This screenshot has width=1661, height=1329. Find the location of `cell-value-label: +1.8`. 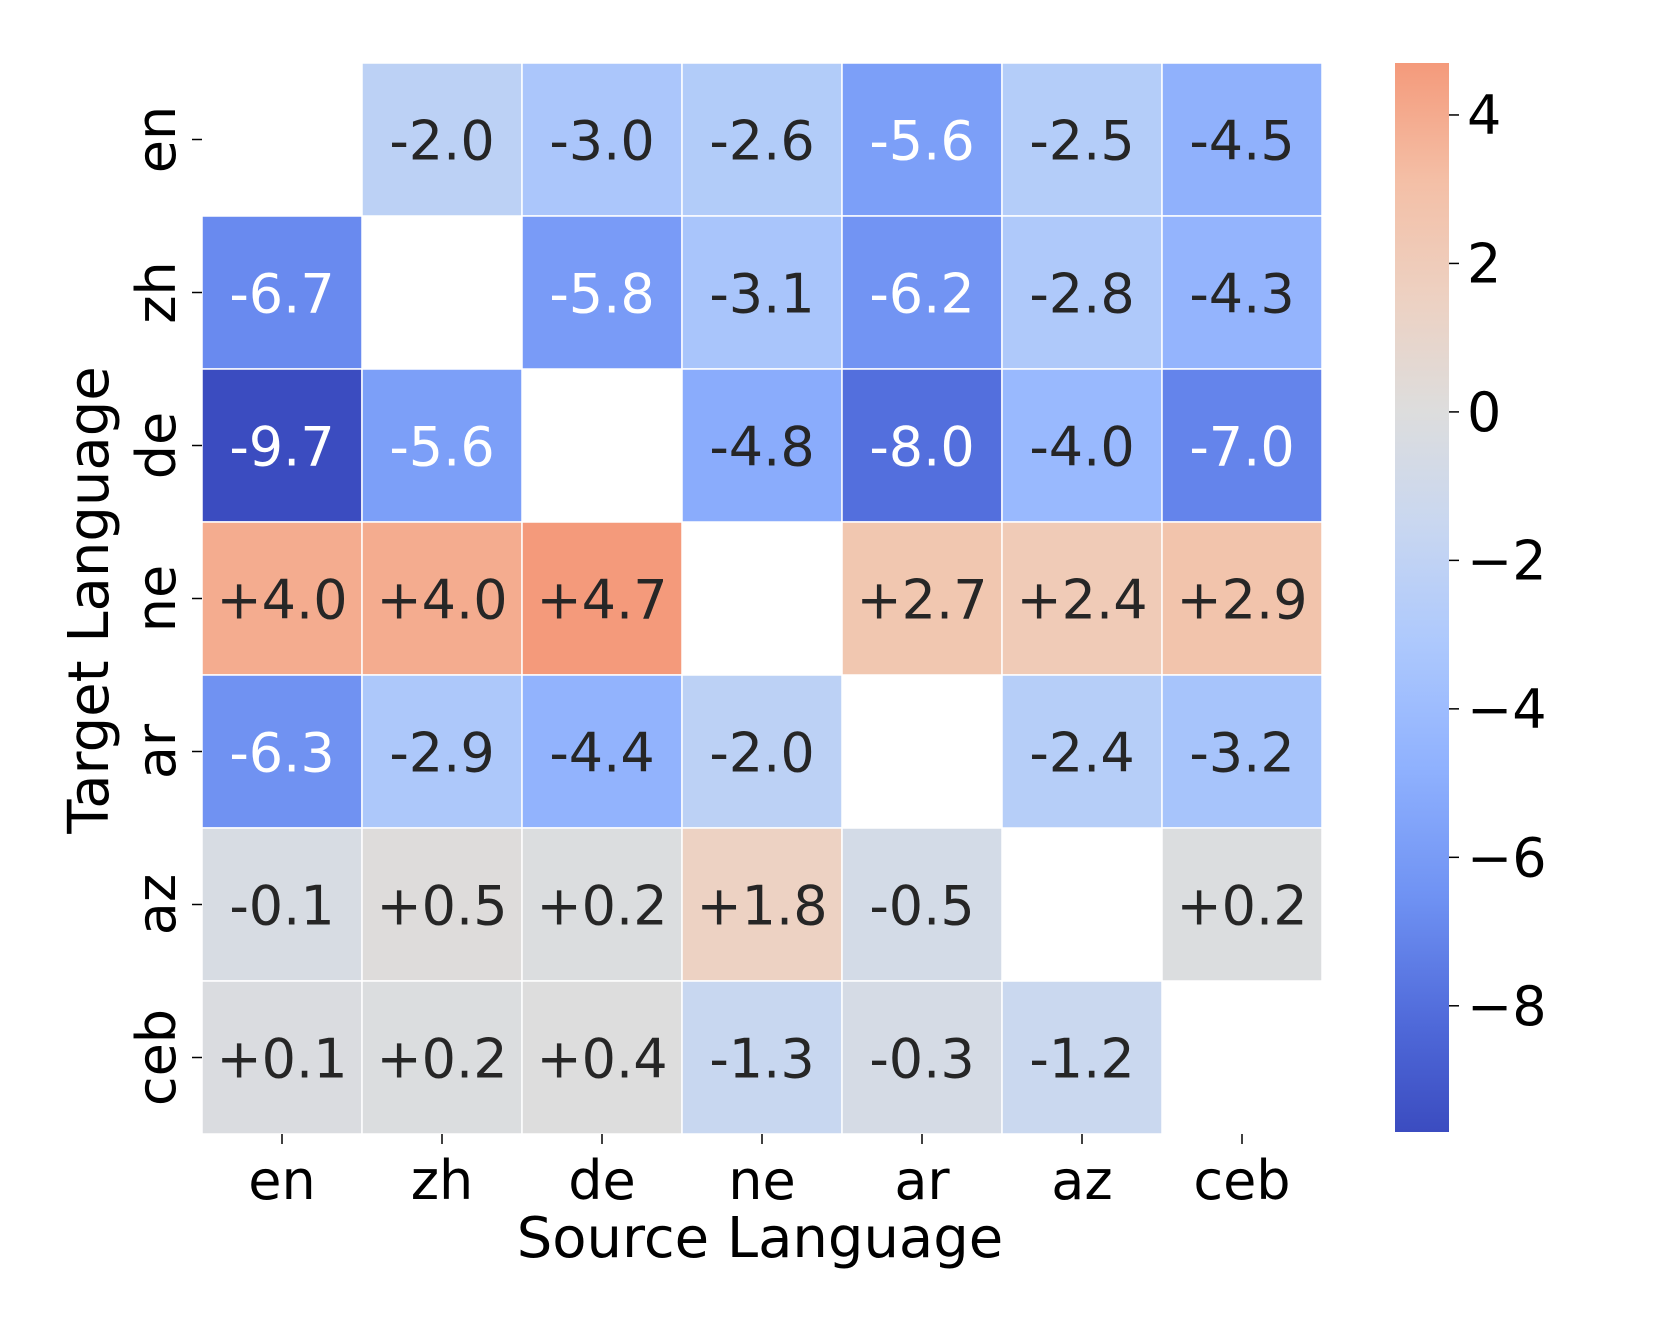

cell-value-label: +1.8 is located at coordinates (761, 906).